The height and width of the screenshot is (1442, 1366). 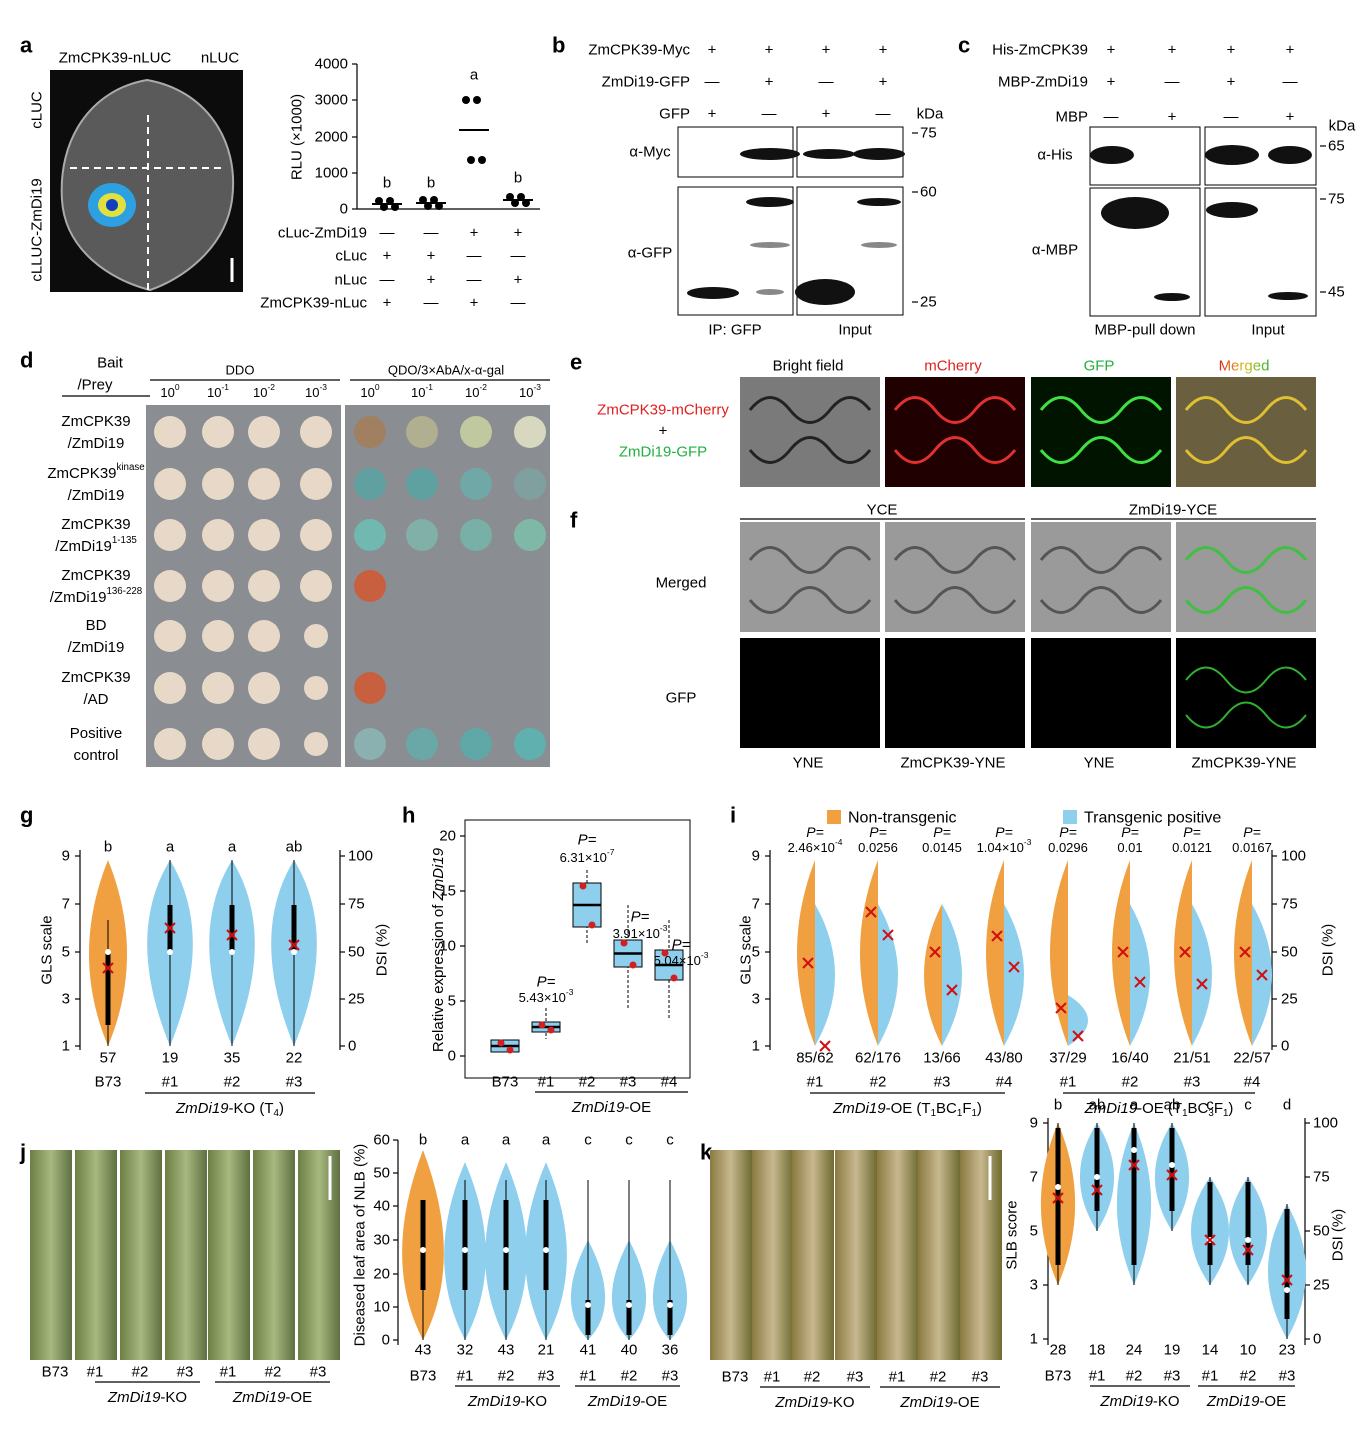 What do you see at coordinates (681, 959) in the screenshot?
I see `label: 5.04×10⁻³` at bounding box center [681, 959].